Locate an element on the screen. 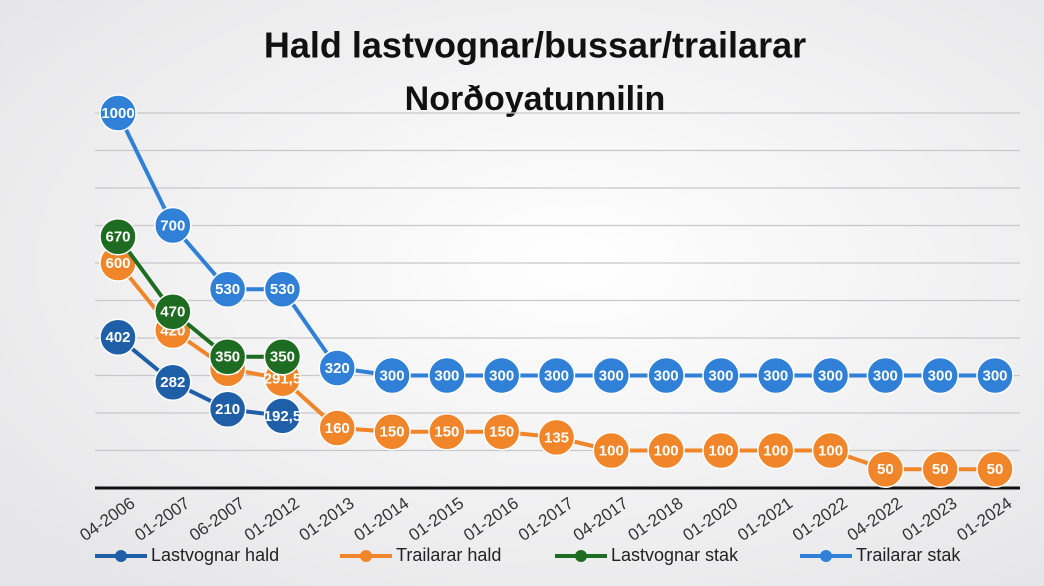 This screenshot has width=1044, height=586. data-label: 291,5 is located at coordinates (283, 379).